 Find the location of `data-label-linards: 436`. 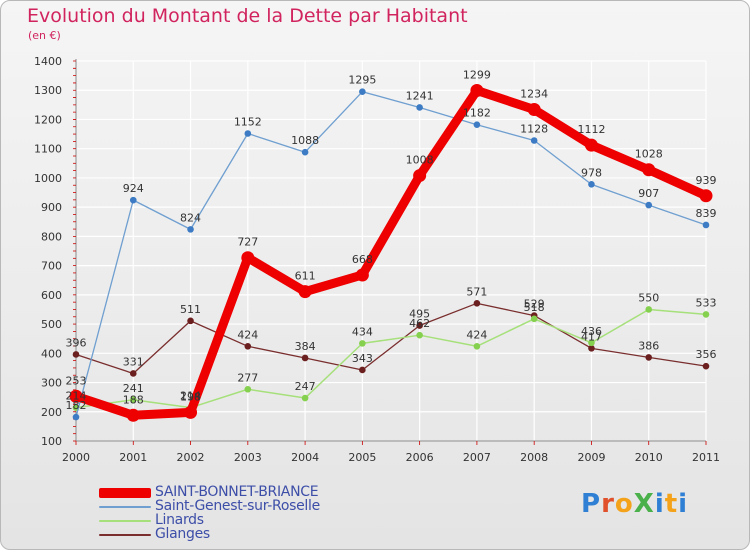

data-label-linards: 436 is located at coordinates (591, 331).